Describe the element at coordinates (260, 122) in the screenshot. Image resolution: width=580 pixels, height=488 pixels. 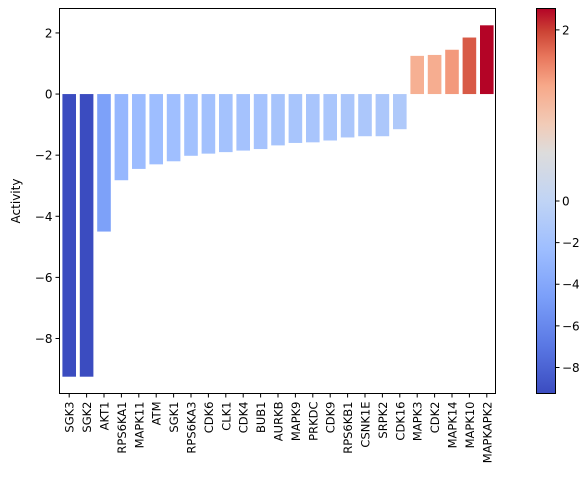
I see `bar-bub1` at that location.